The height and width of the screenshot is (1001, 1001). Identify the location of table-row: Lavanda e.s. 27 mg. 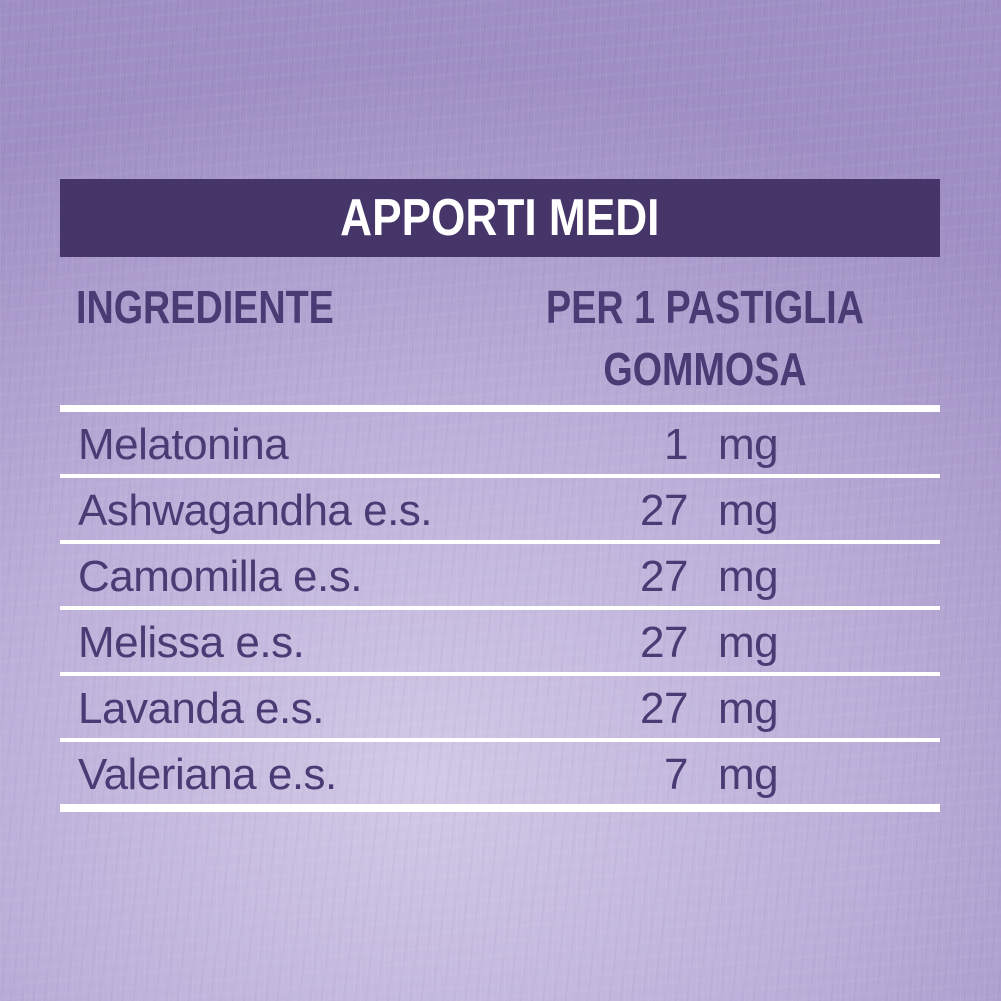
(500, 707).